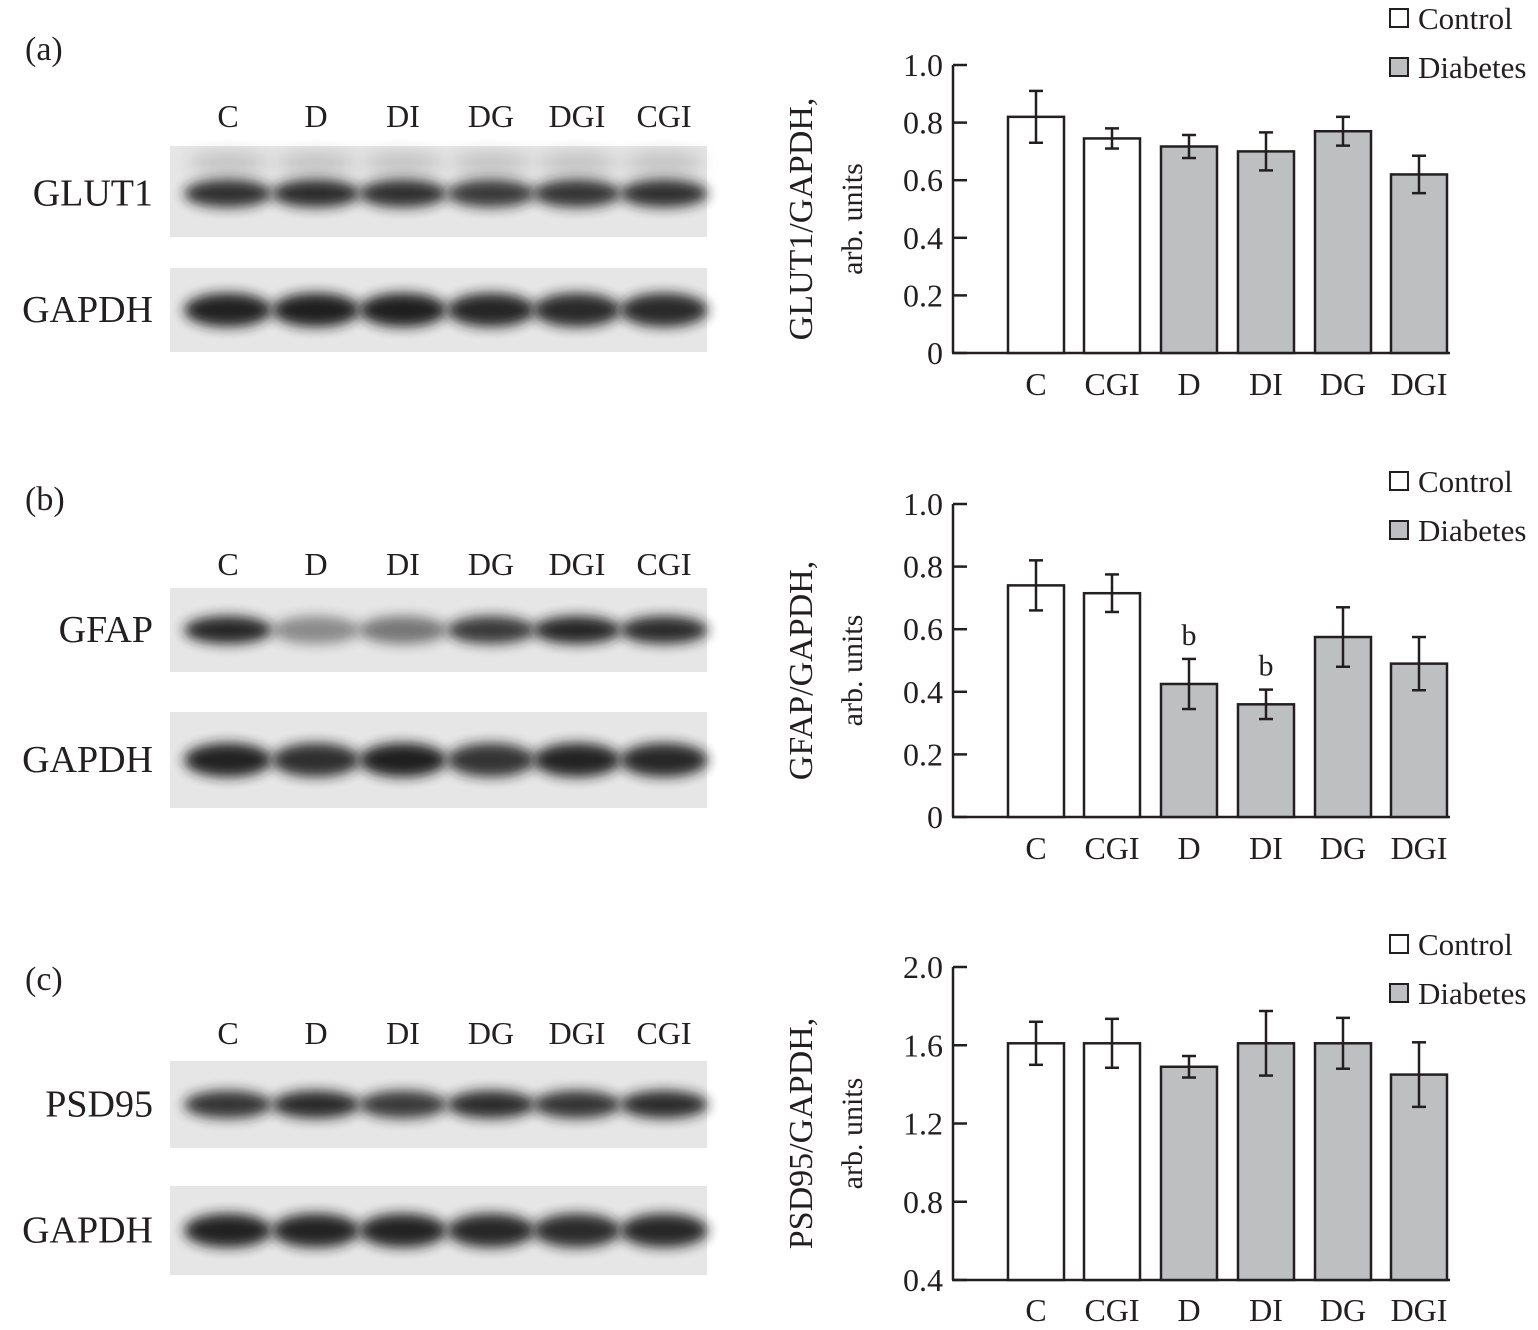 Image resolution: width=1538 pixels, height=1330 pixels. I want to click on bar-cgi, so click(1112, 705).